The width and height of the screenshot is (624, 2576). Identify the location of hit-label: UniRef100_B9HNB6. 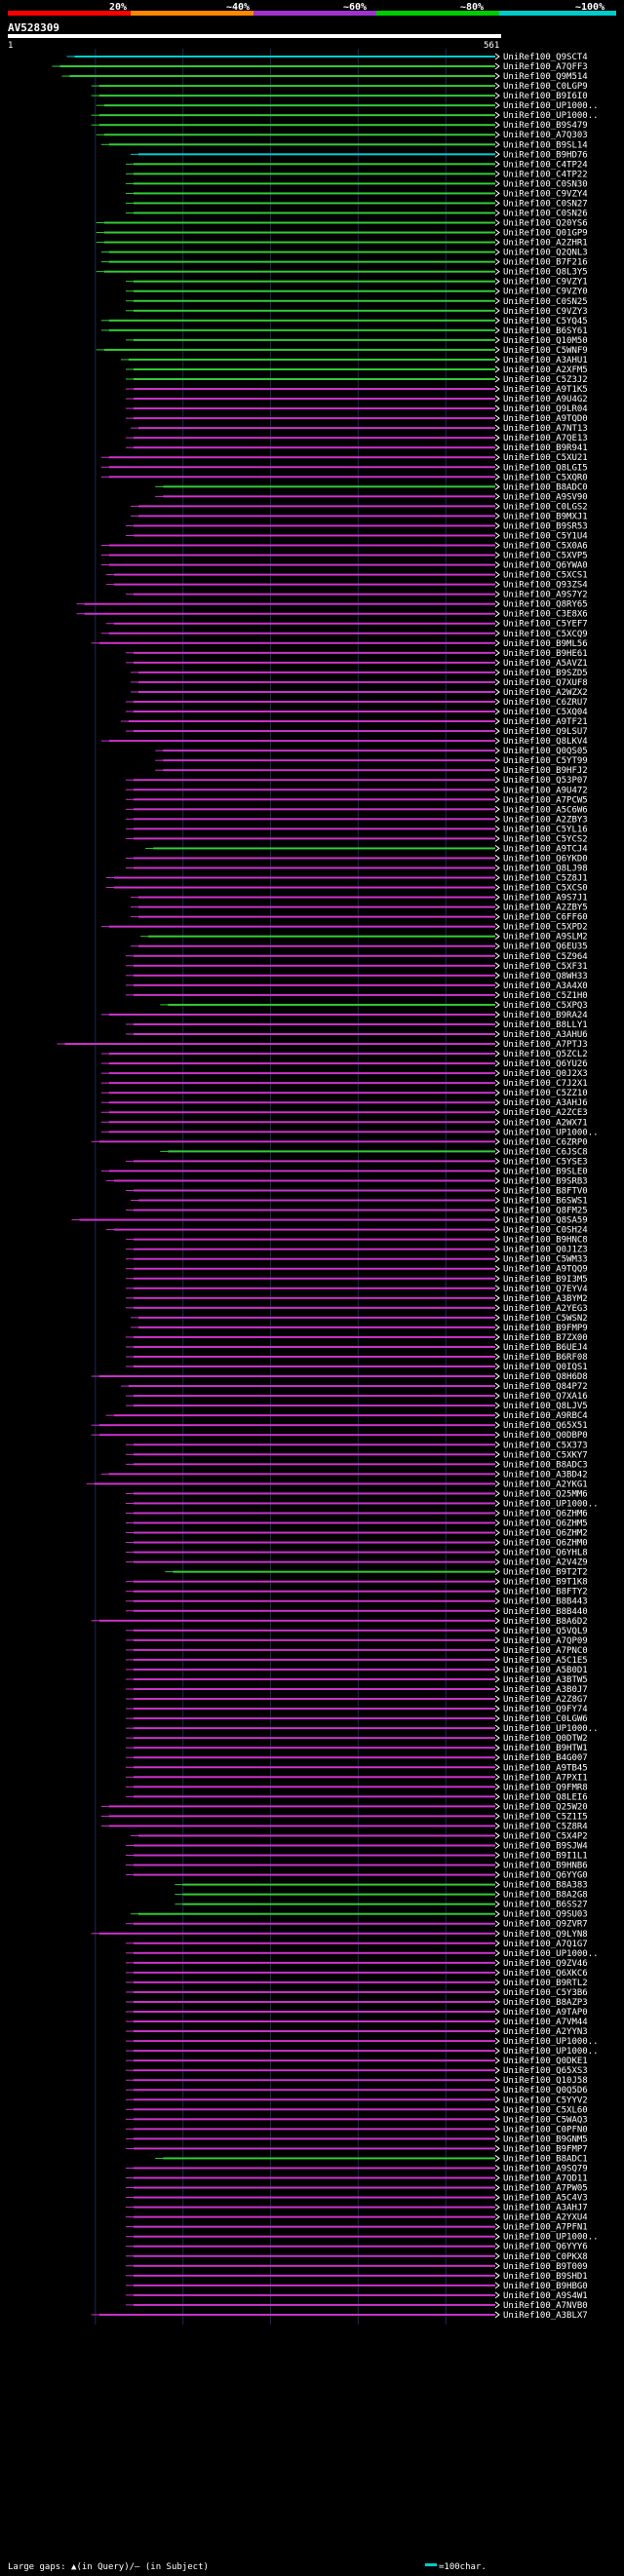
(545, 1866).